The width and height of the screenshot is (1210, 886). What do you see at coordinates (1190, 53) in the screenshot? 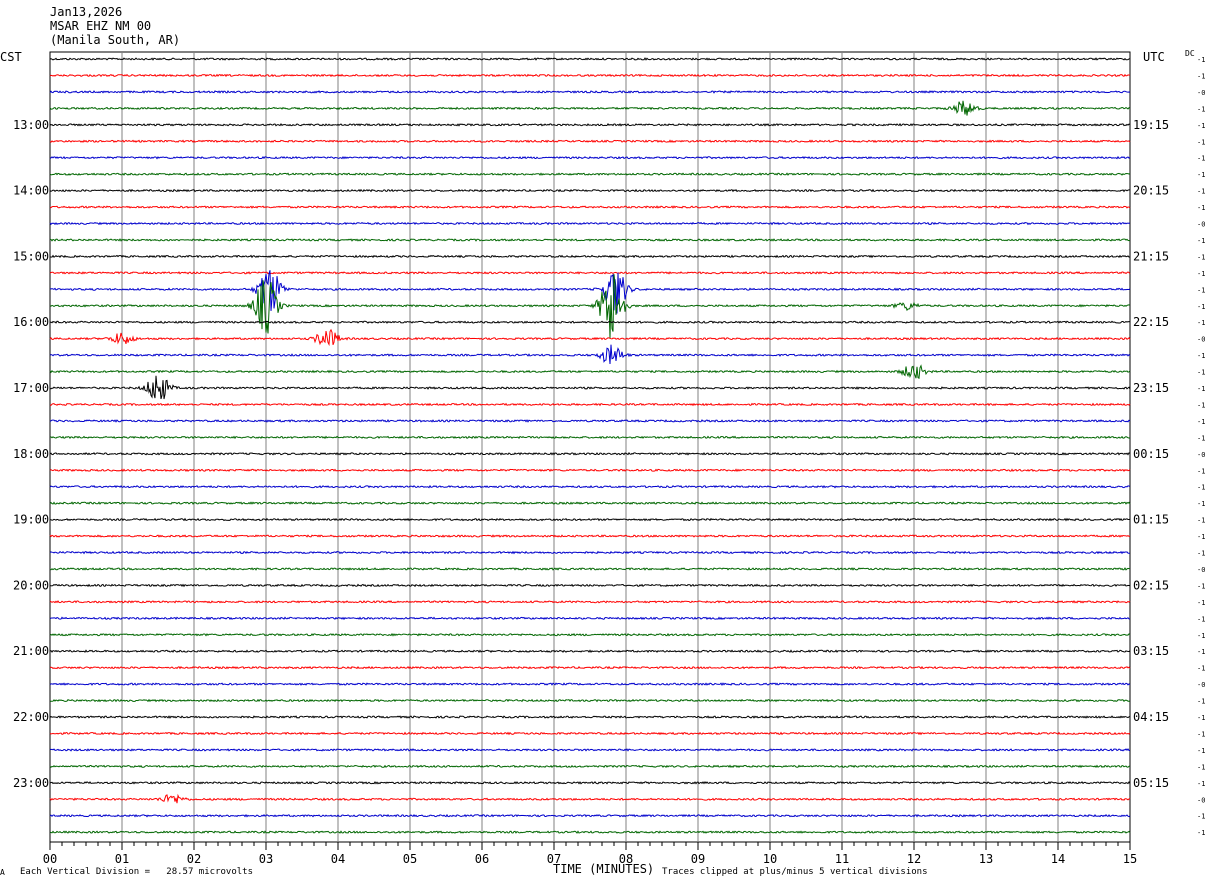
I see `dc-header-label: DC` at bounding box center [1190, 53].